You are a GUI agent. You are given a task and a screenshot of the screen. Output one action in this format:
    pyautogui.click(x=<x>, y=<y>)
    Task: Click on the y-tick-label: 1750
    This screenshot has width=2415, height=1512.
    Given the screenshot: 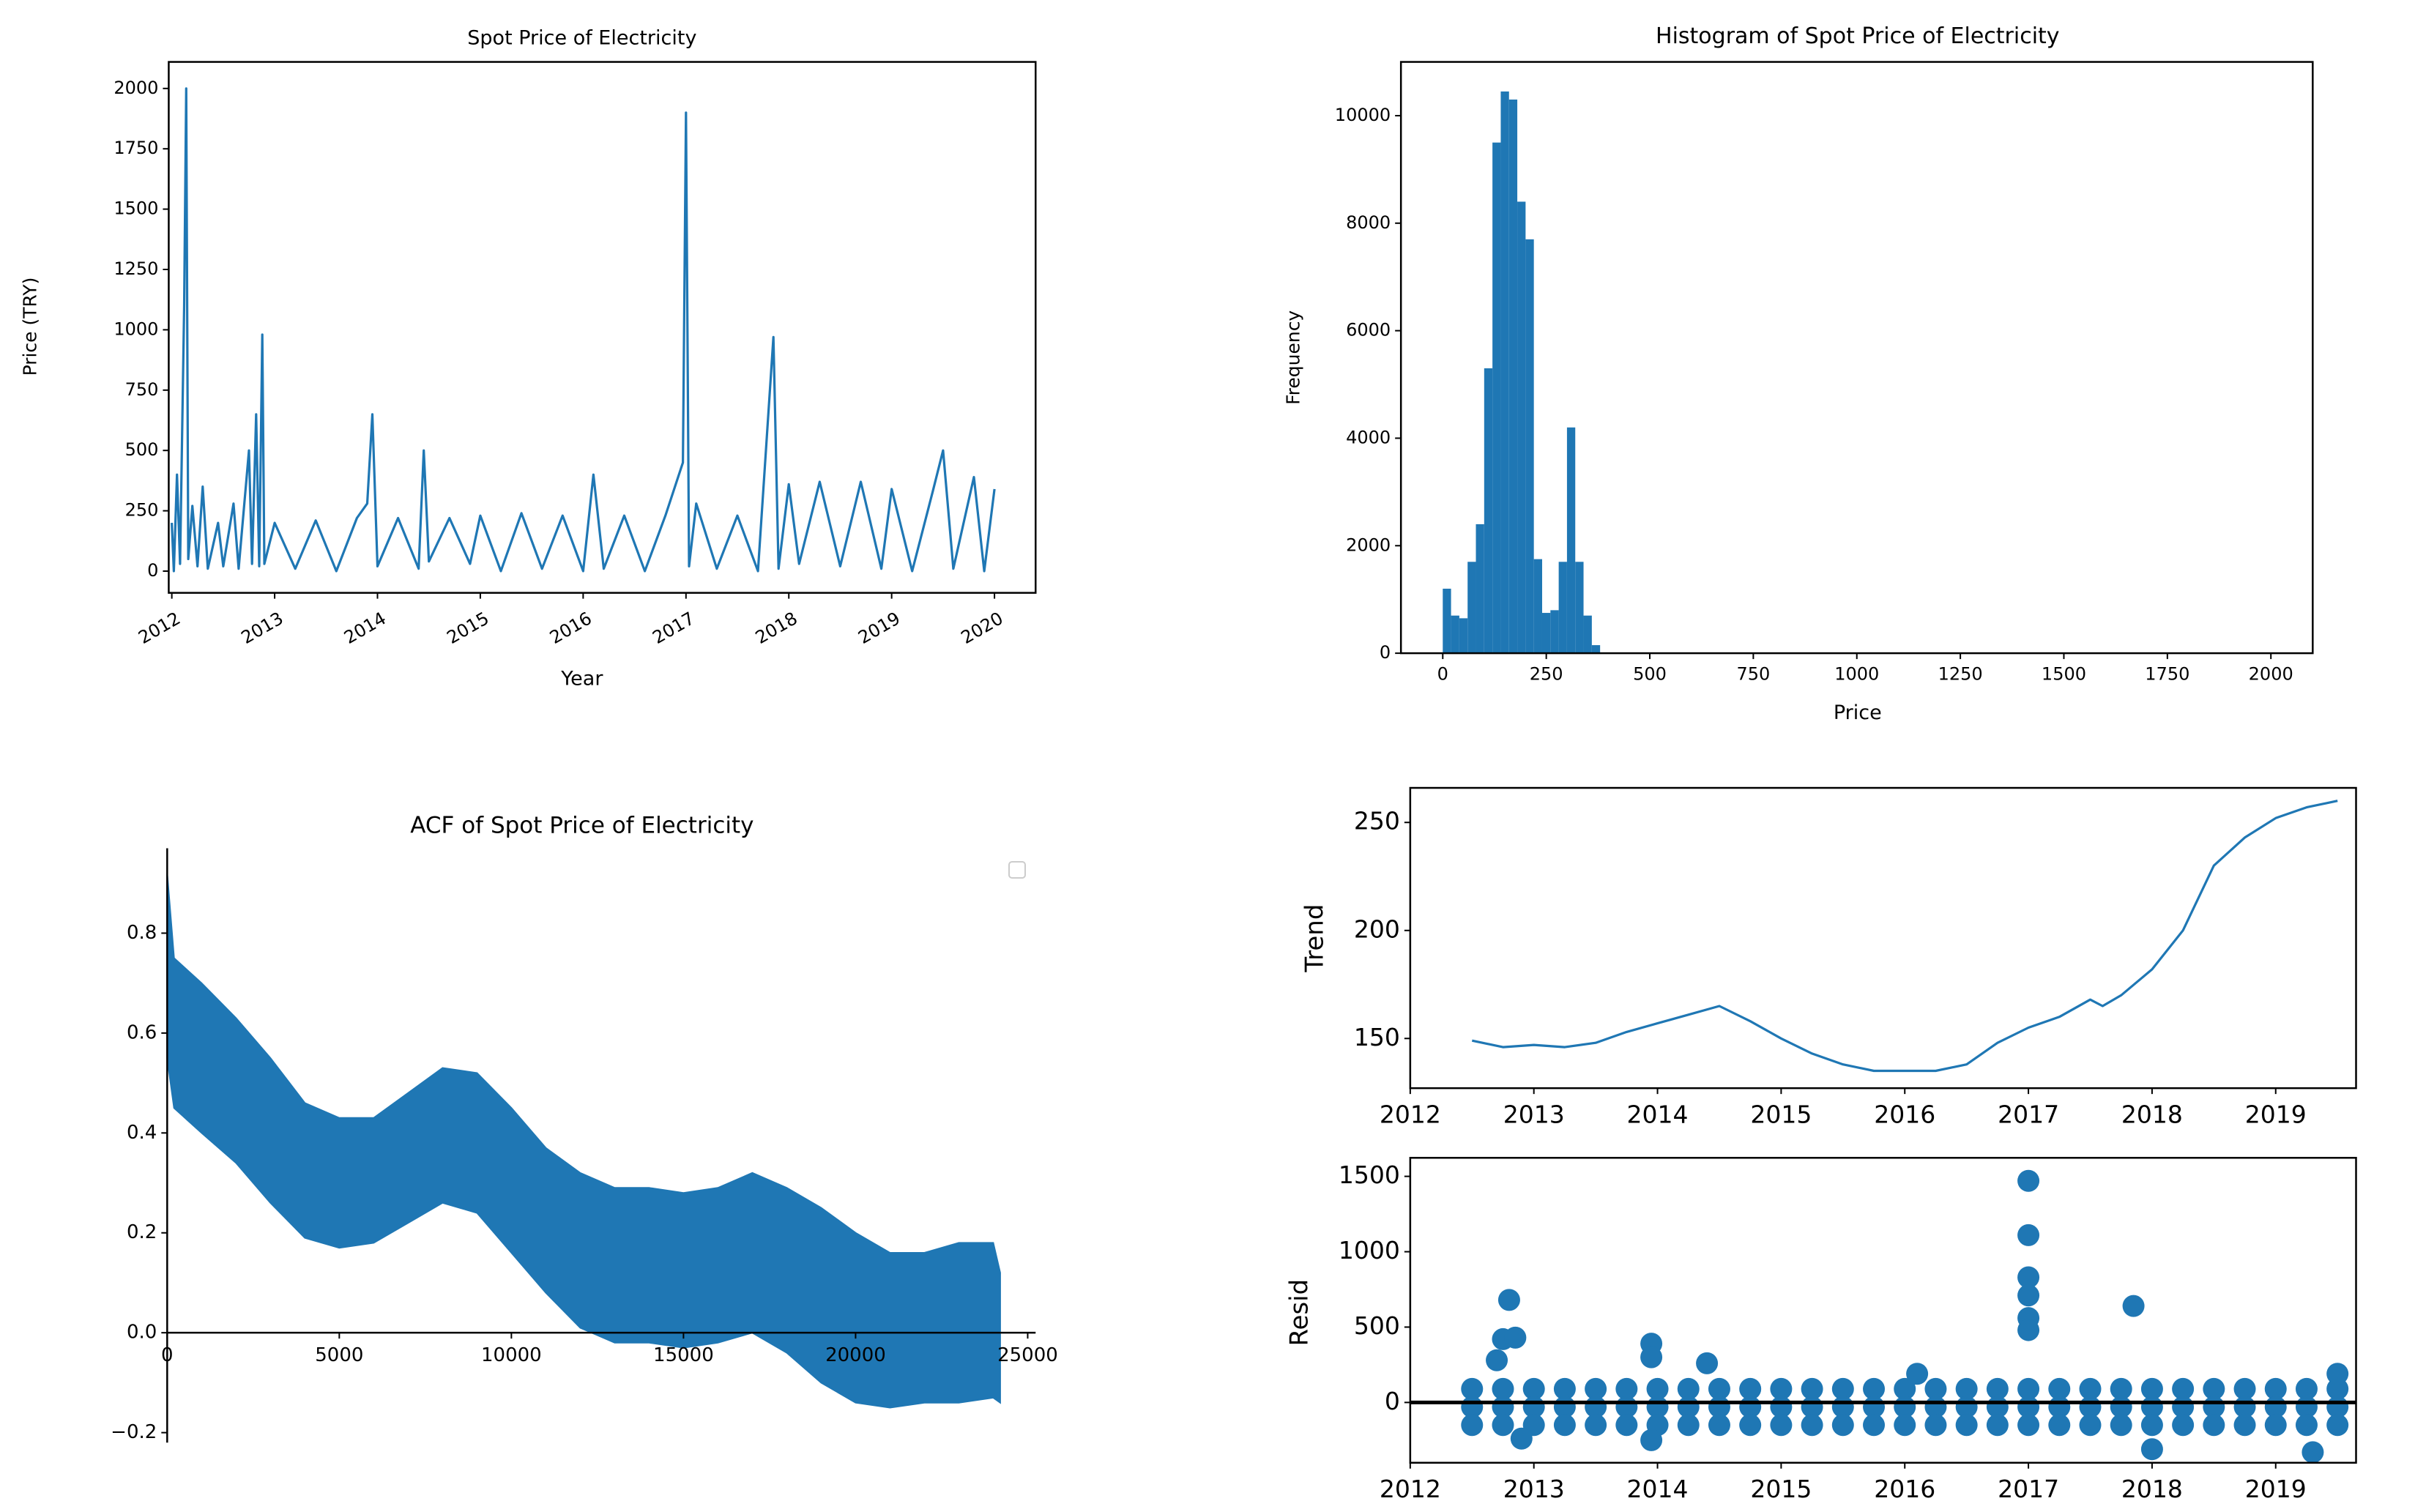 What is the action you would take?
    pyautogui.click(x=136, y=148)
    